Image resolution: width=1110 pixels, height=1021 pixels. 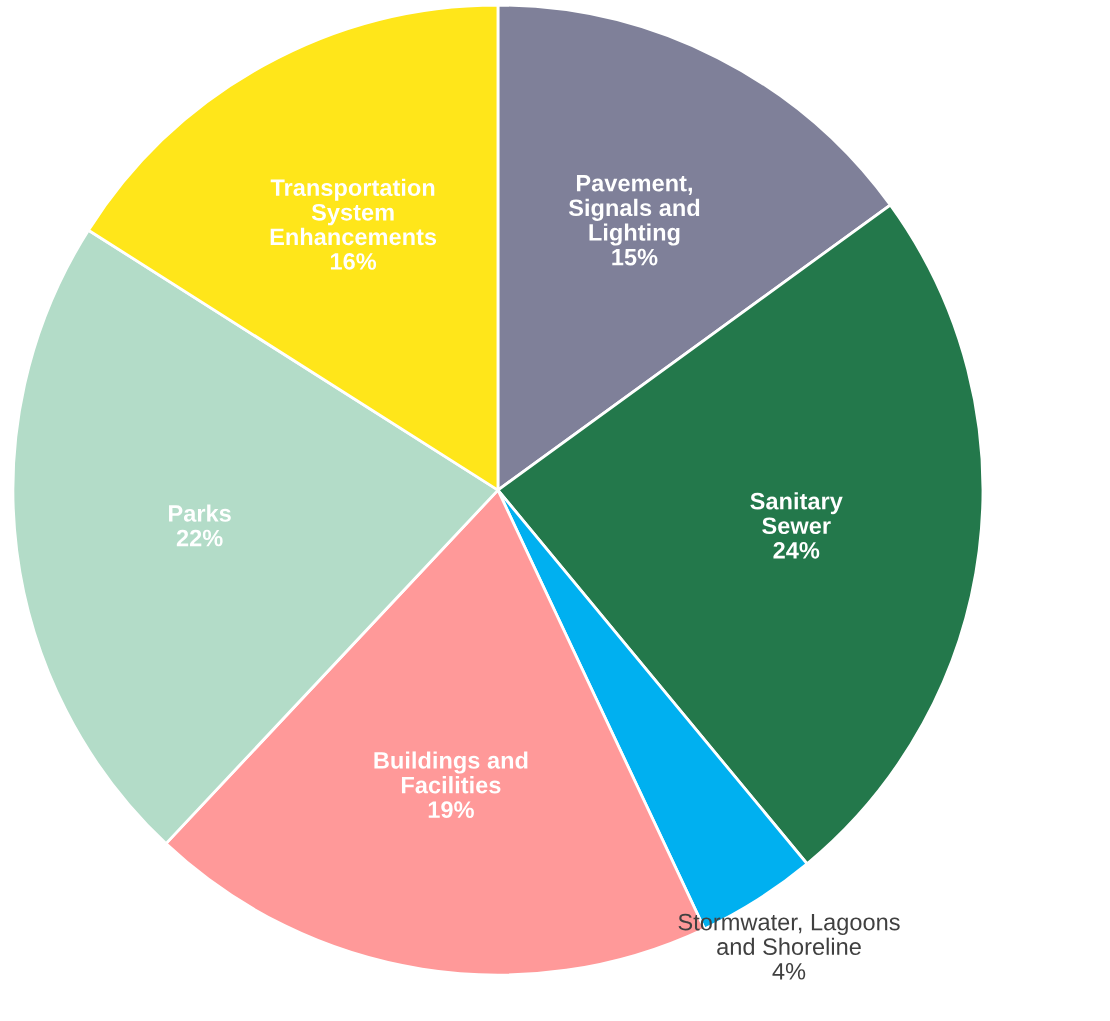 I want to click on data-label: 19%, so click(x=451, y=810).